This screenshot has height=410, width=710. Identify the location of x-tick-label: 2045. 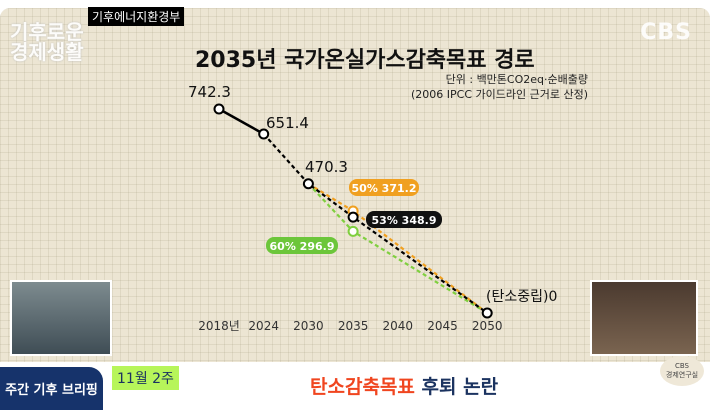
(442, 326).